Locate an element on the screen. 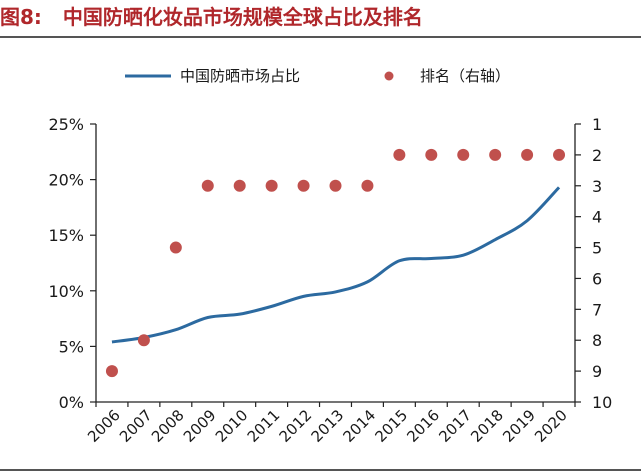 The height and width of the screenshot is (476, 641). y-right-tick-label: 8 is located at coordinates (597, 340).